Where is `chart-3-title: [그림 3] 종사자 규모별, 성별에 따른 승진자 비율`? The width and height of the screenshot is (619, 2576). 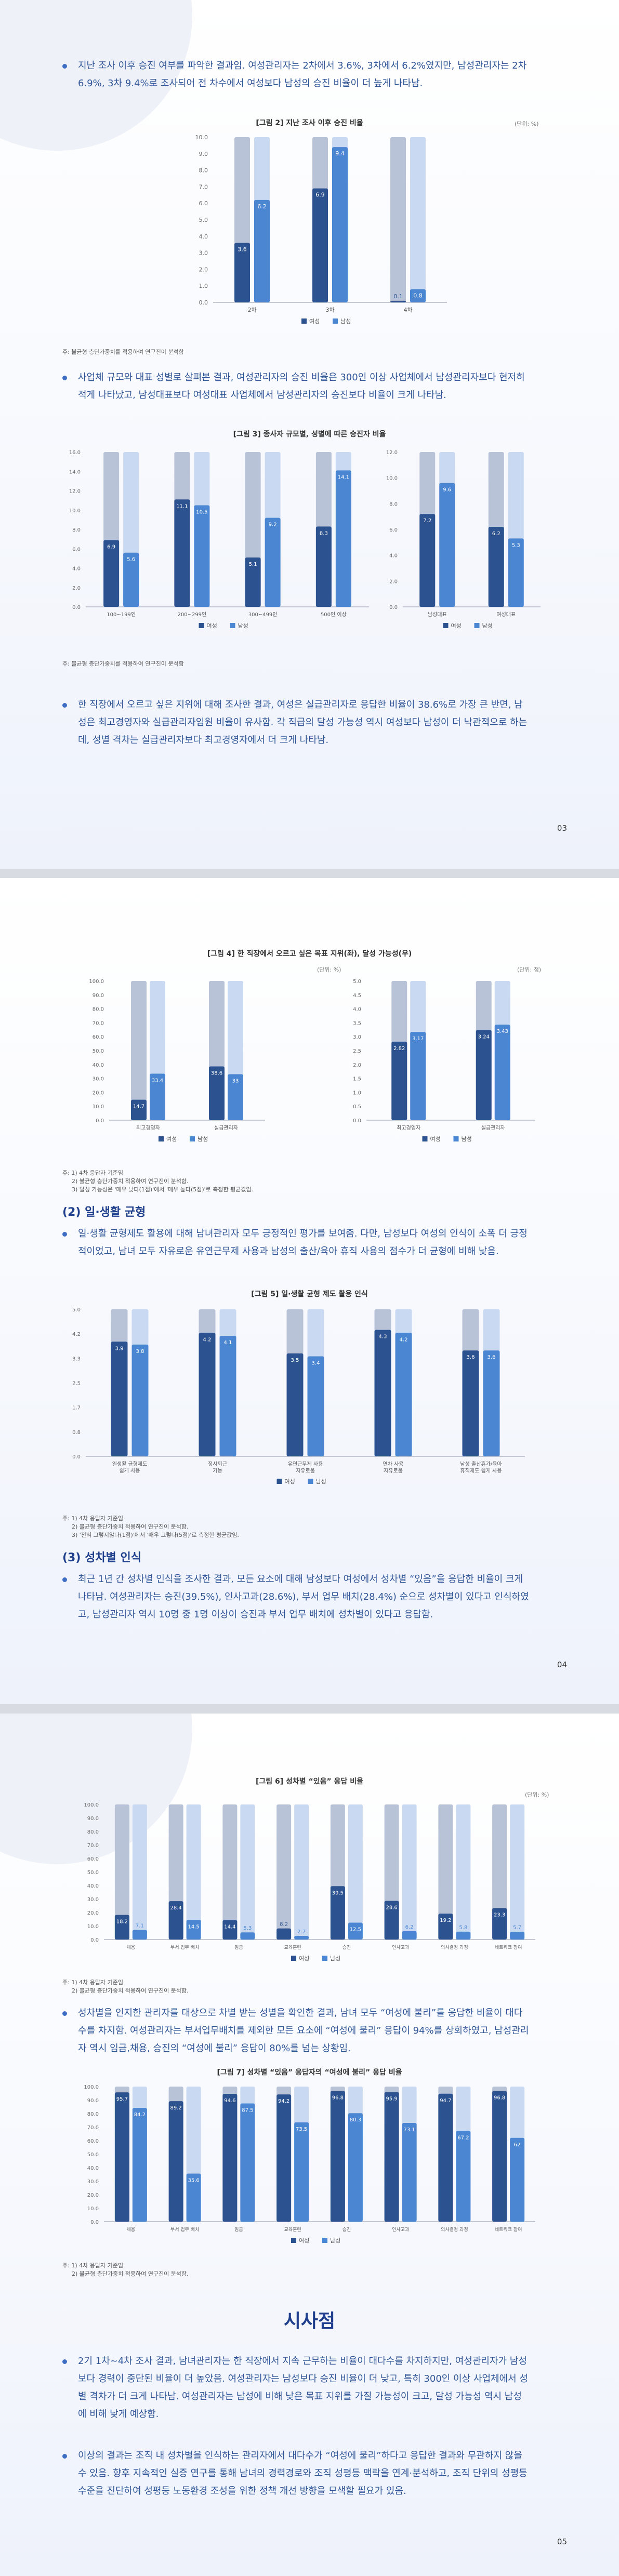 chart-3-title: [그림 3] 종사자 규모별, 성별에 따른 승진자 비율 is located at coordinates (309, 435).